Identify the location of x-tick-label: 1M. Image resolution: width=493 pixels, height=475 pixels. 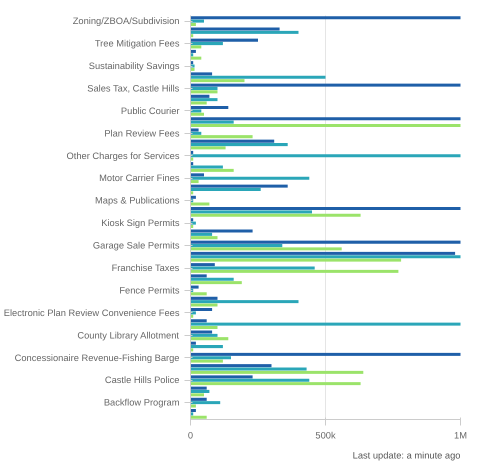
(460, 435).